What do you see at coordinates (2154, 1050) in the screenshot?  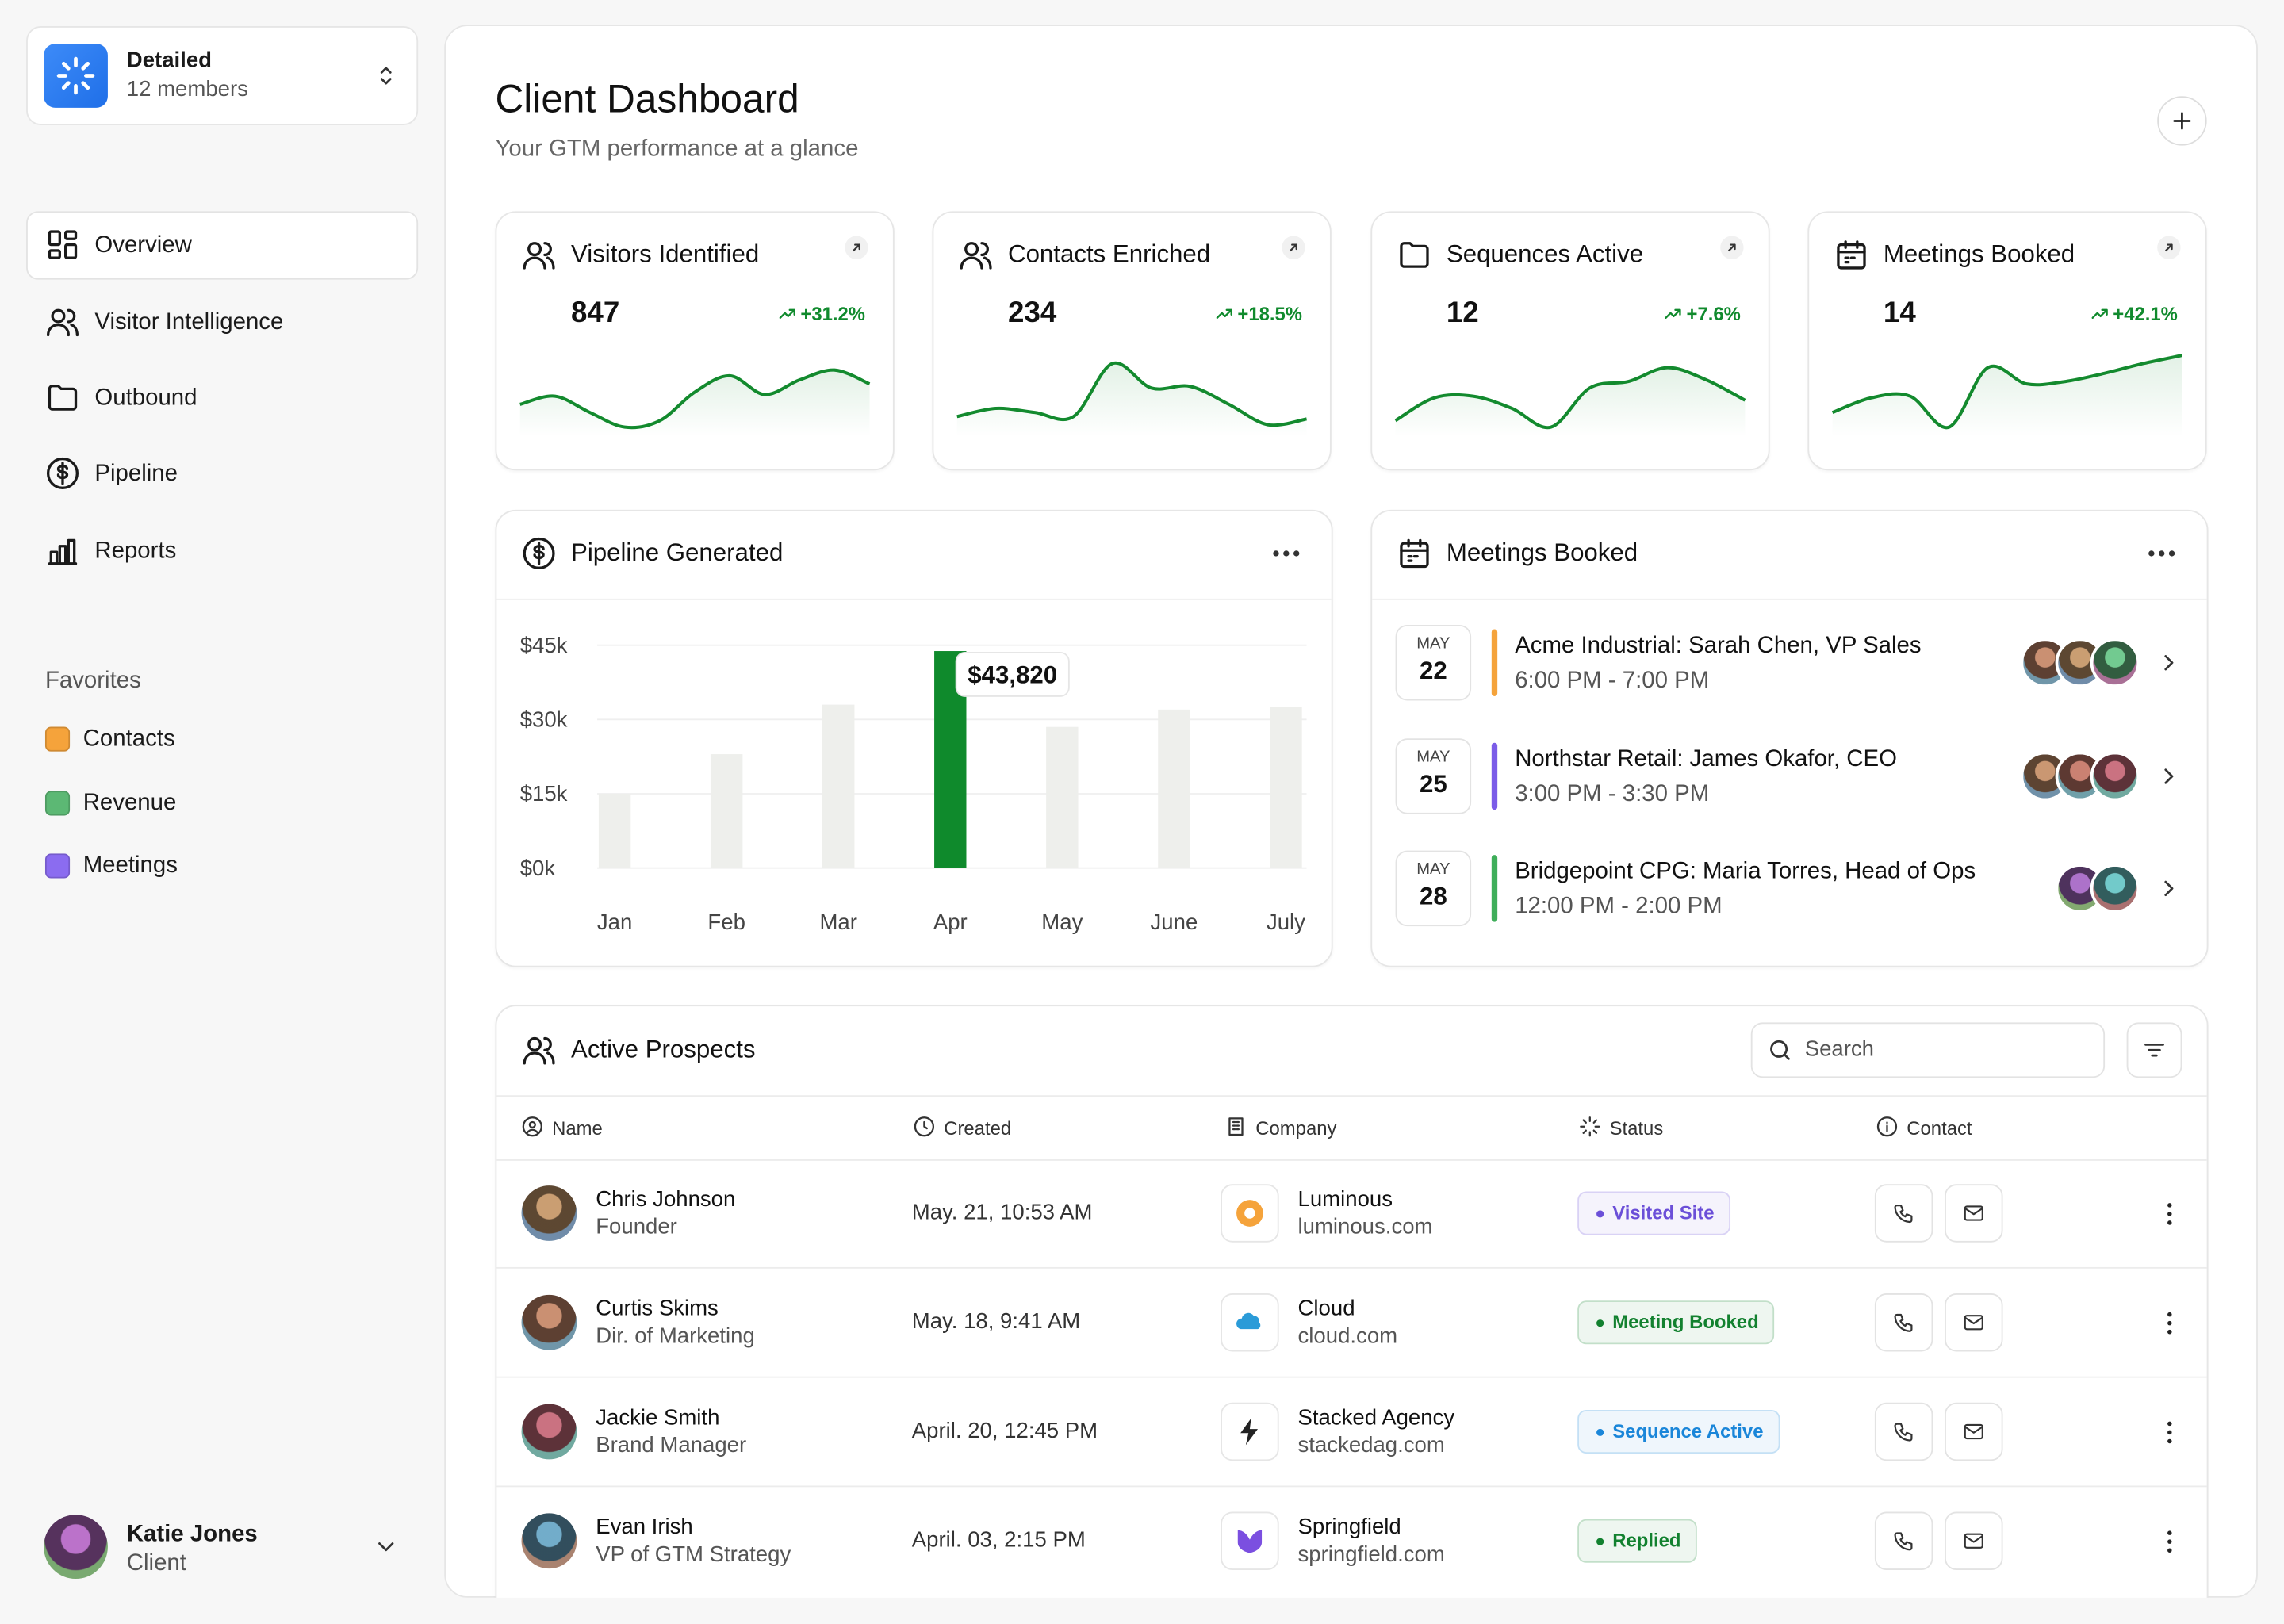 I see `filter-button` at bounding box center [2154, 1050].